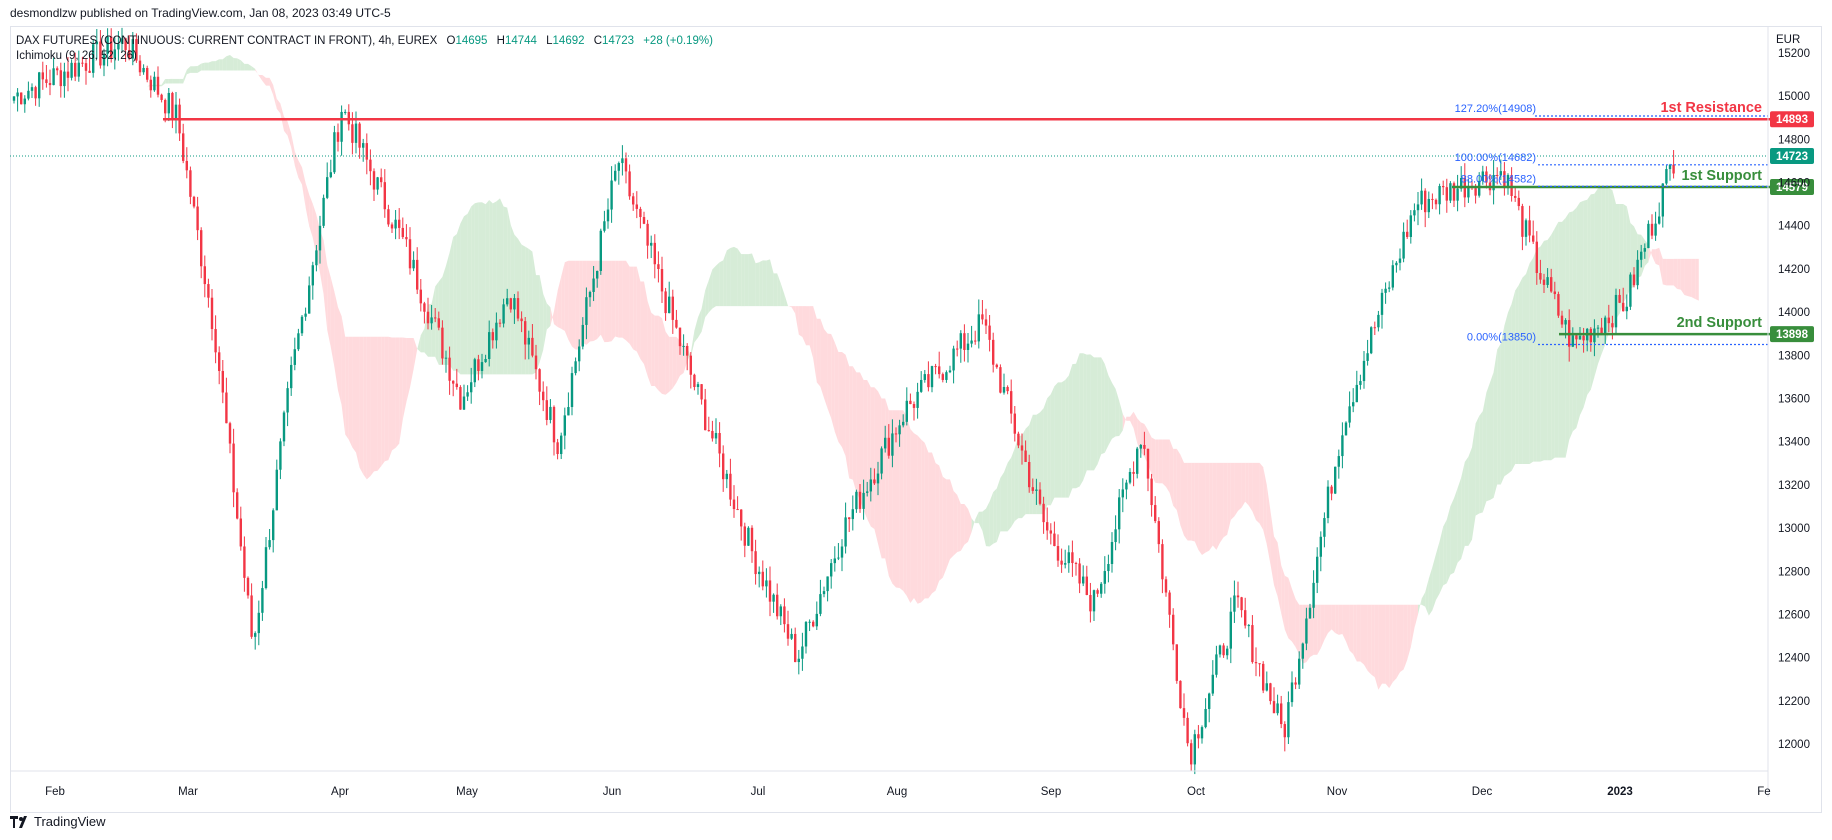  Describe the element at coordinates (1794, 227) in the screenshot. I see `y-tick-label: 14400` at that location.